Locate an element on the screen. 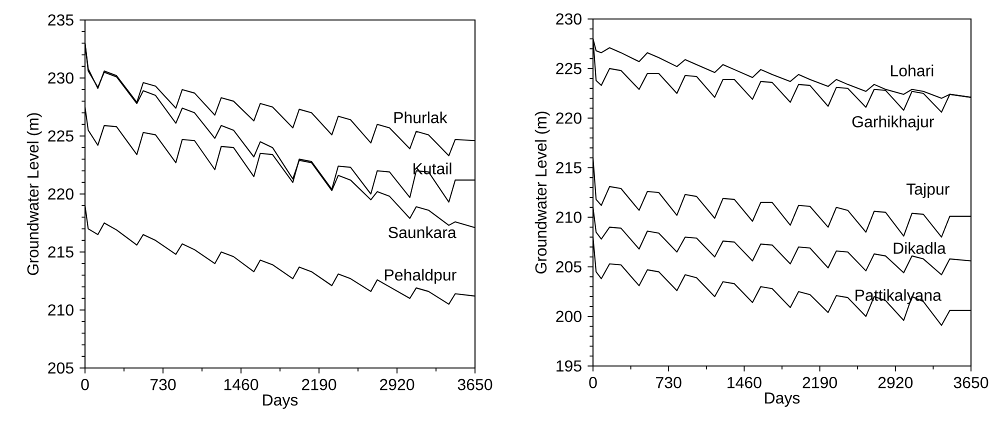  series-label: Garhikhajur is located at coordinates (893, 123).